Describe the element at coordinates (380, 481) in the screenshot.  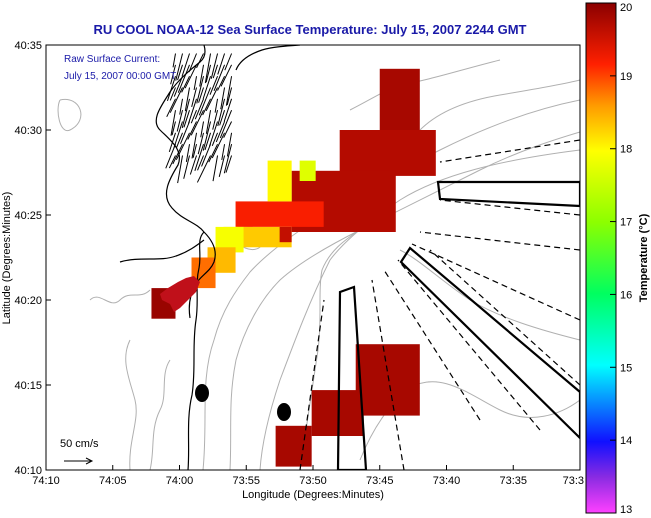
I see `x-tick-label: 73:45` at that location.